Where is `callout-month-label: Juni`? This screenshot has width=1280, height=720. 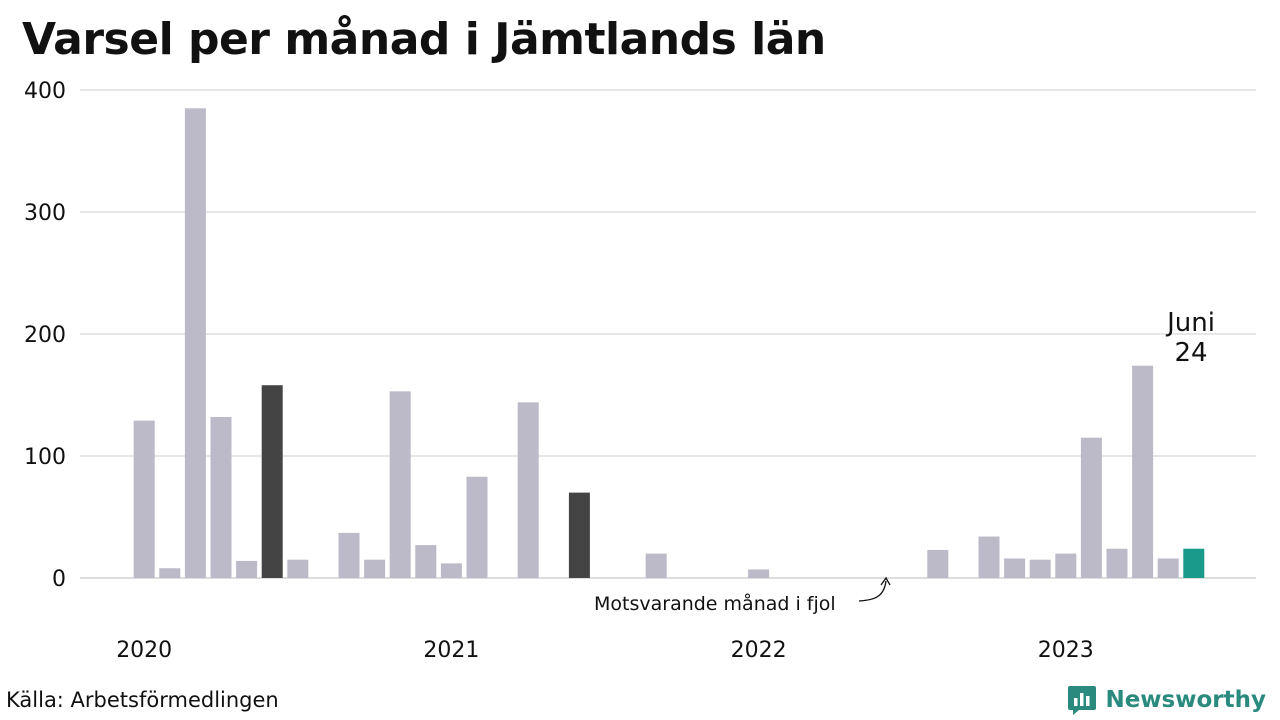
callout-month-label: Juni is located at coordinates (1190, 323).